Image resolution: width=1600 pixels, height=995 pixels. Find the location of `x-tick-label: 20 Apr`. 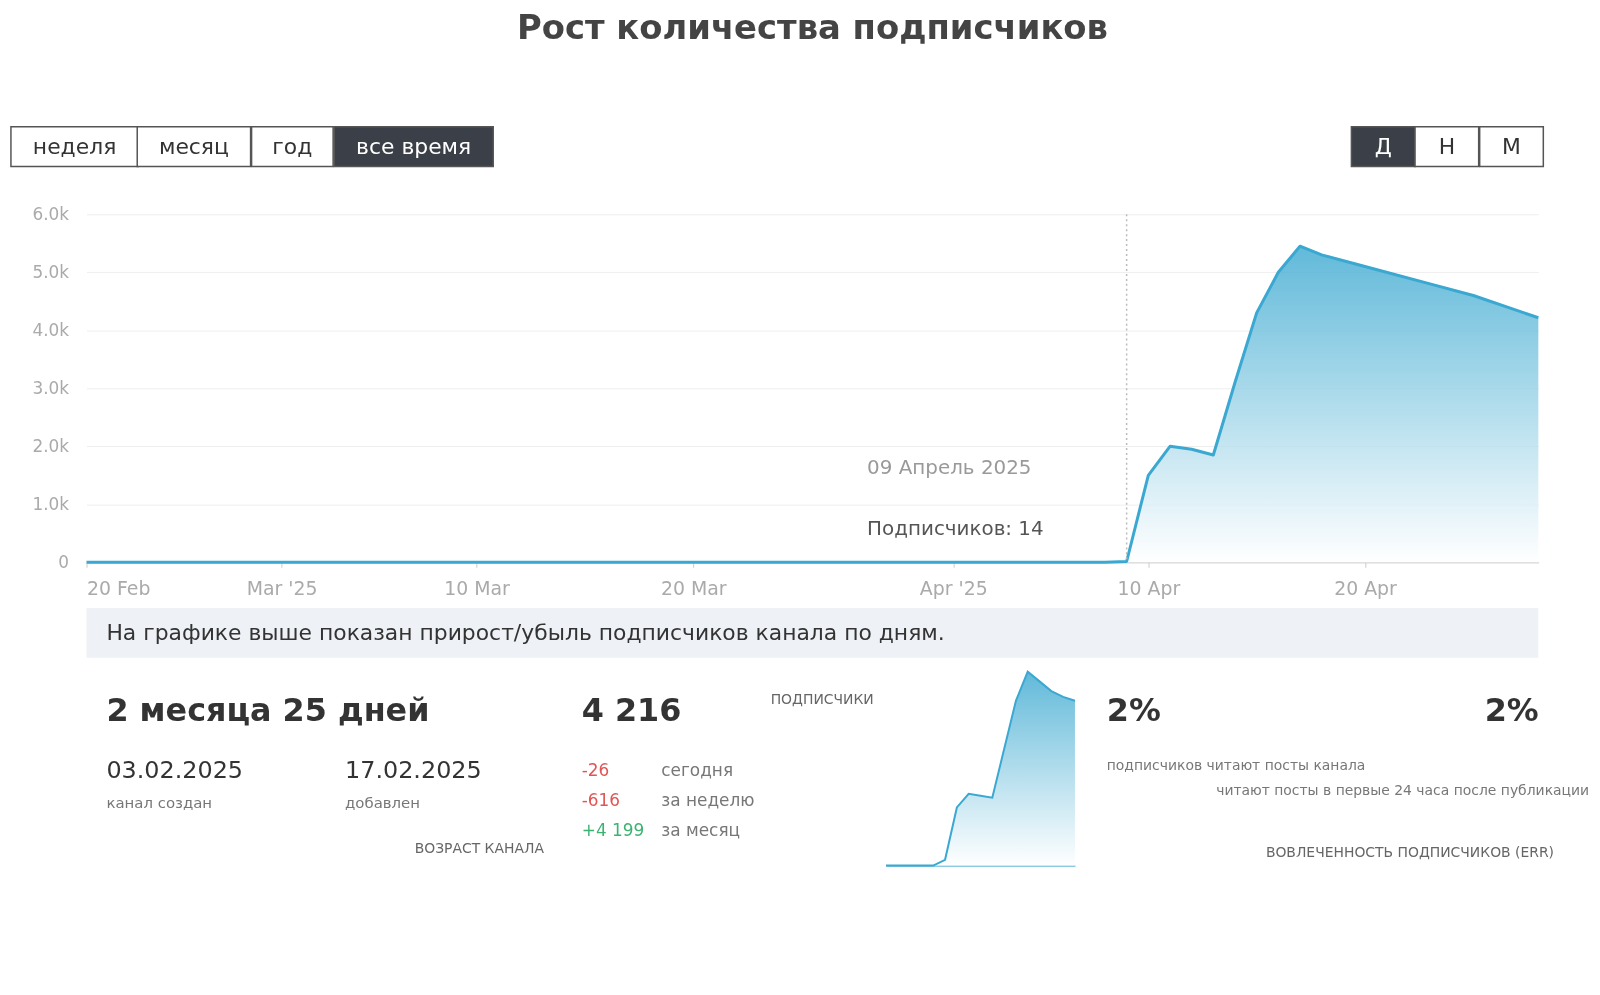

x-tick-label: 20 Apr is located at coordinates (1366, 587).